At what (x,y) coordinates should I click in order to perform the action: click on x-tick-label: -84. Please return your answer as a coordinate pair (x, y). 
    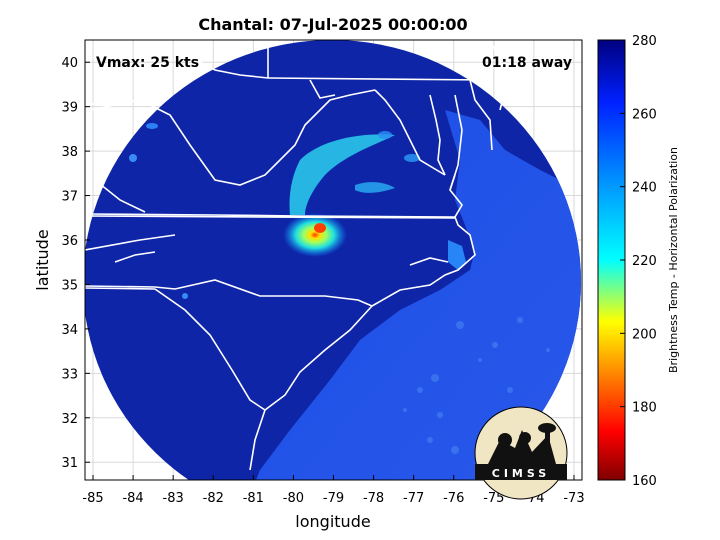
    Looking at the image, I should click on (132, 498).